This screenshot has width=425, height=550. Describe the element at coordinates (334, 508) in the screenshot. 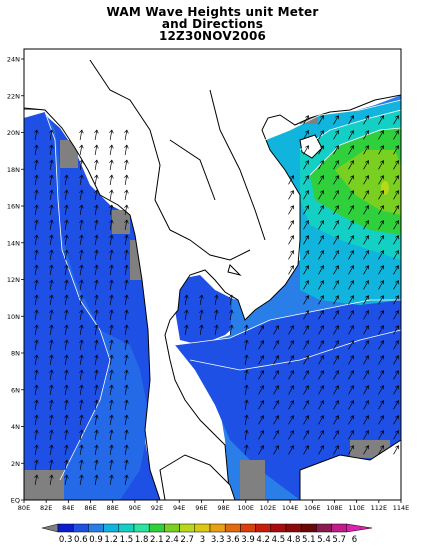

I see `lon-tick-label: 108E` at that location.